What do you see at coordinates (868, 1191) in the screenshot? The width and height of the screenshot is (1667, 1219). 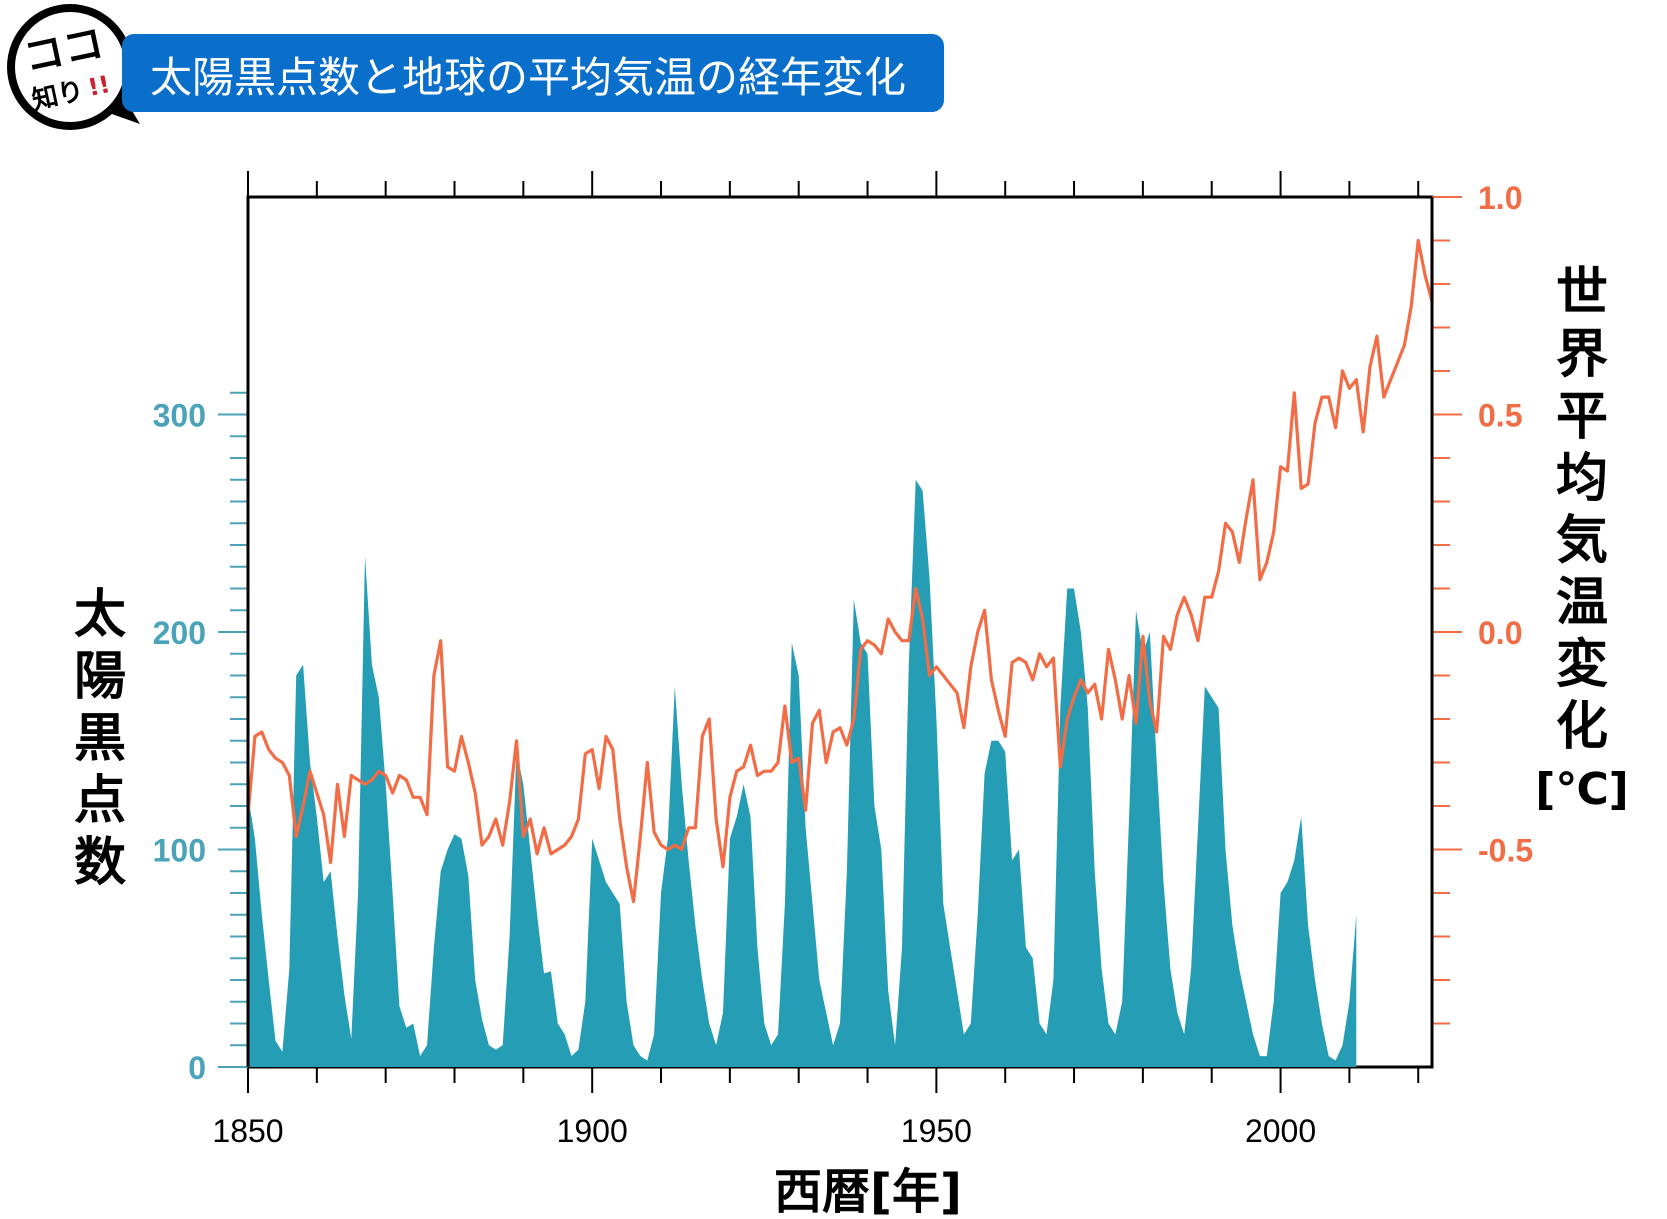 I see `x-axis-title: 西暦[年]` at bounding box center [868, 1191].